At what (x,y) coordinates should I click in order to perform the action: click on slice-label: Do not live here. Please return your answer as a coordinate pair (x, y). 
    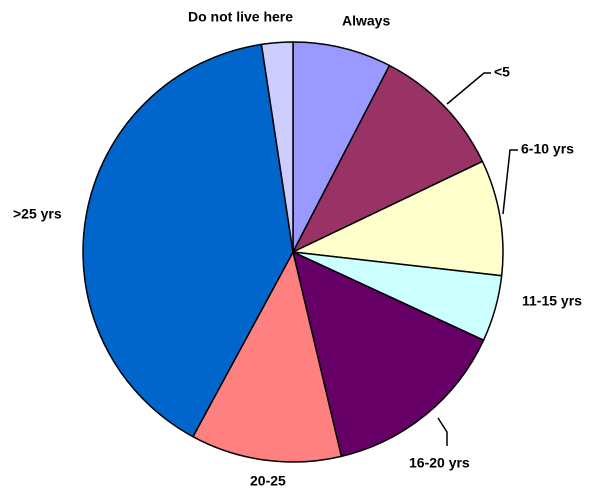
    Looking at the image, I should click on (240, 17).